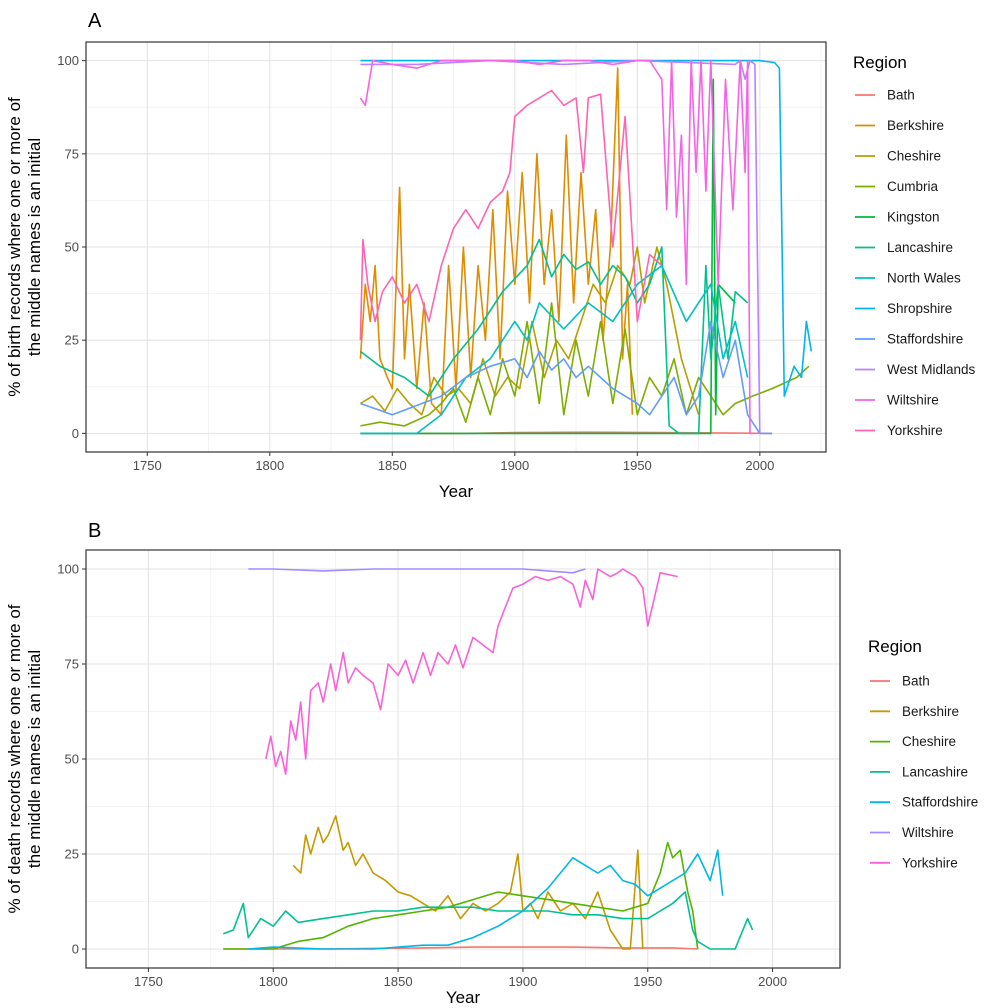  I want to click on series-line-north-wales, so click(554, 349).